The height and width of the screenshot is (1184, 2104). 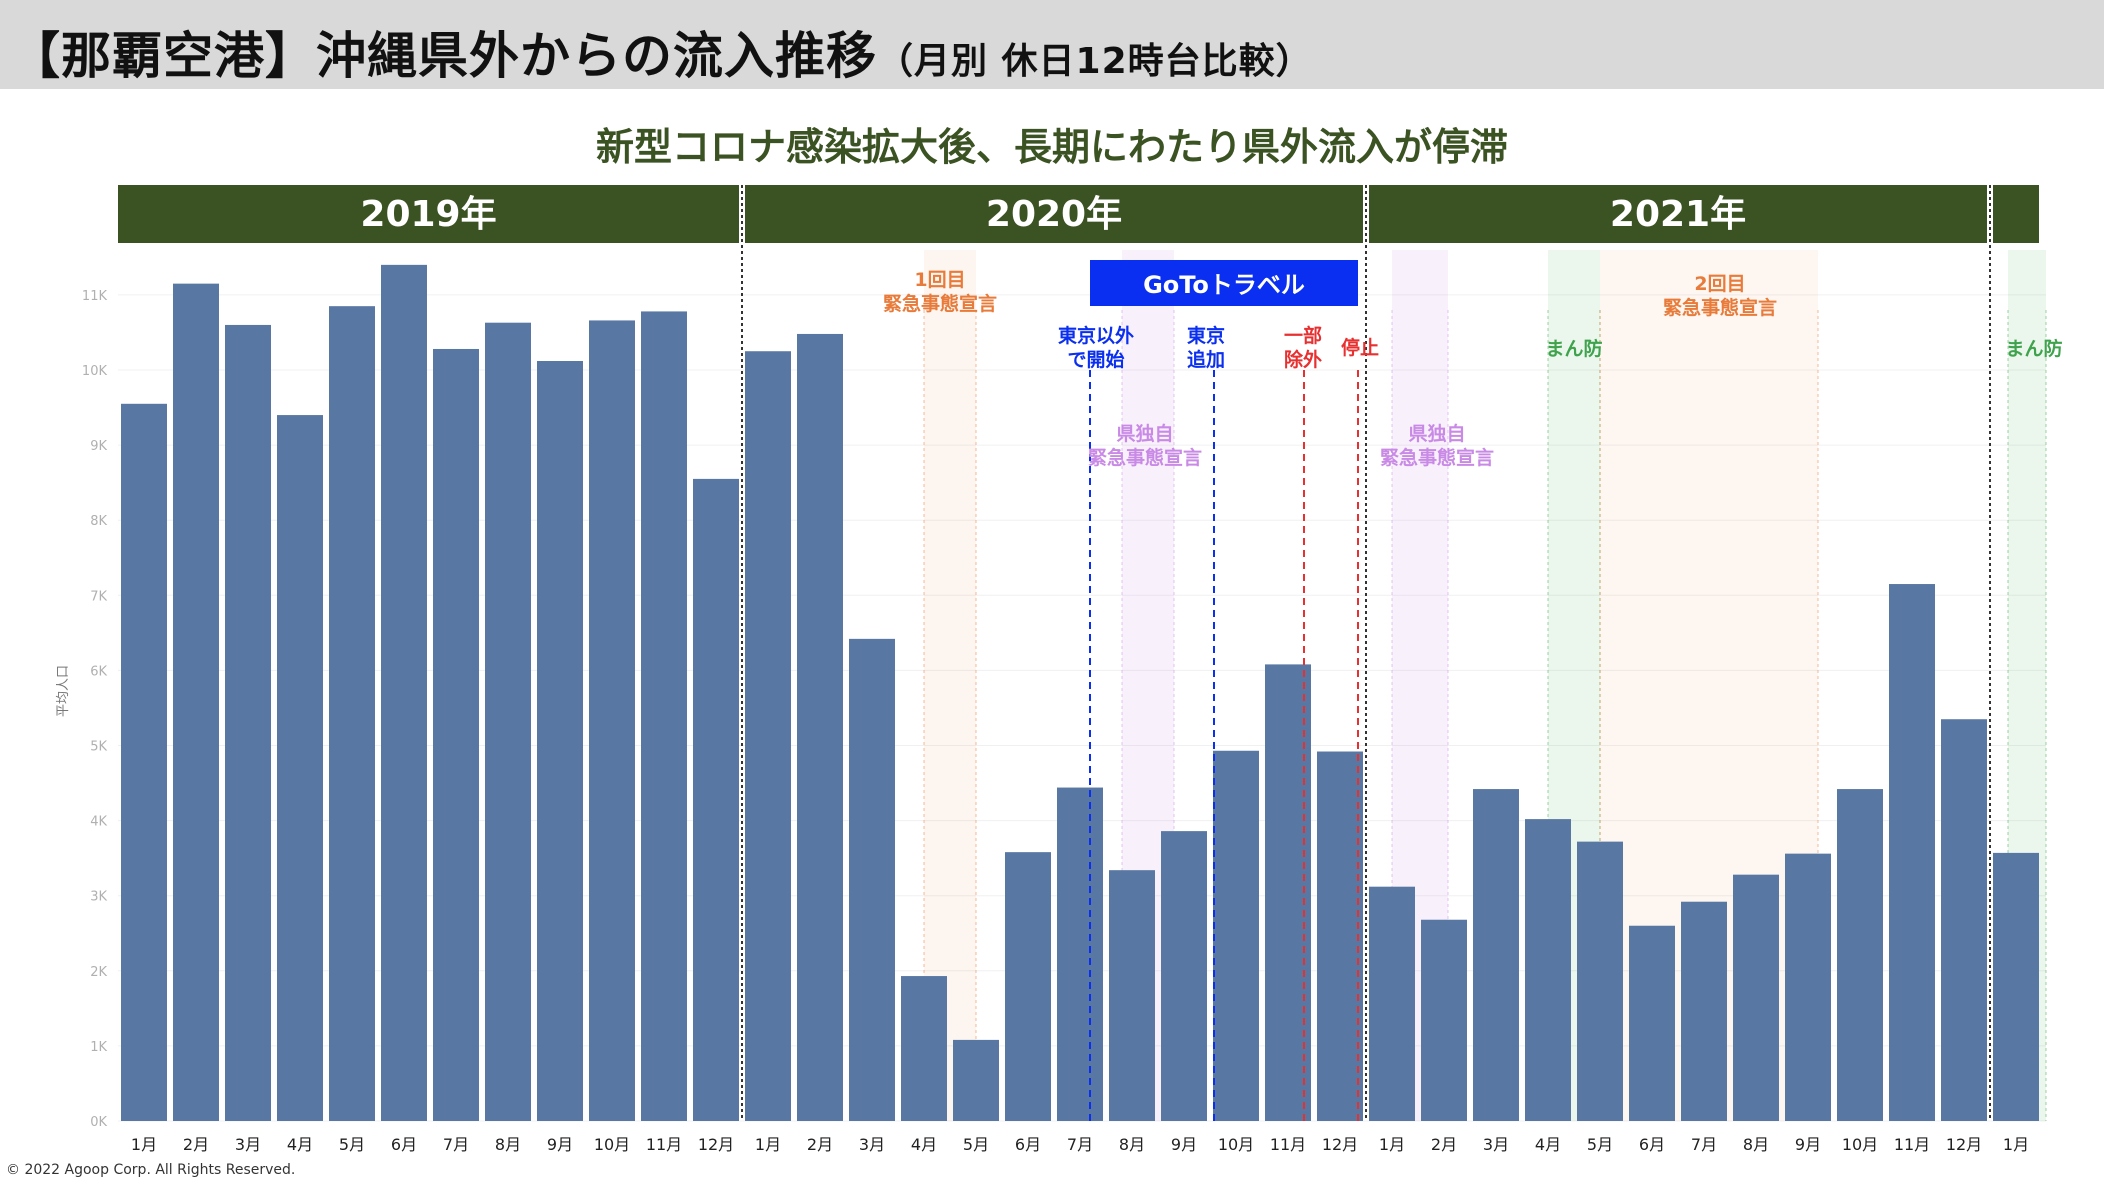 What do you see at coordinates (151, 1170) in the screenshot?
I see `copyright: © 2022 Agoop Corp. All Rights Reserved.` at bounding box center [151, 1170].